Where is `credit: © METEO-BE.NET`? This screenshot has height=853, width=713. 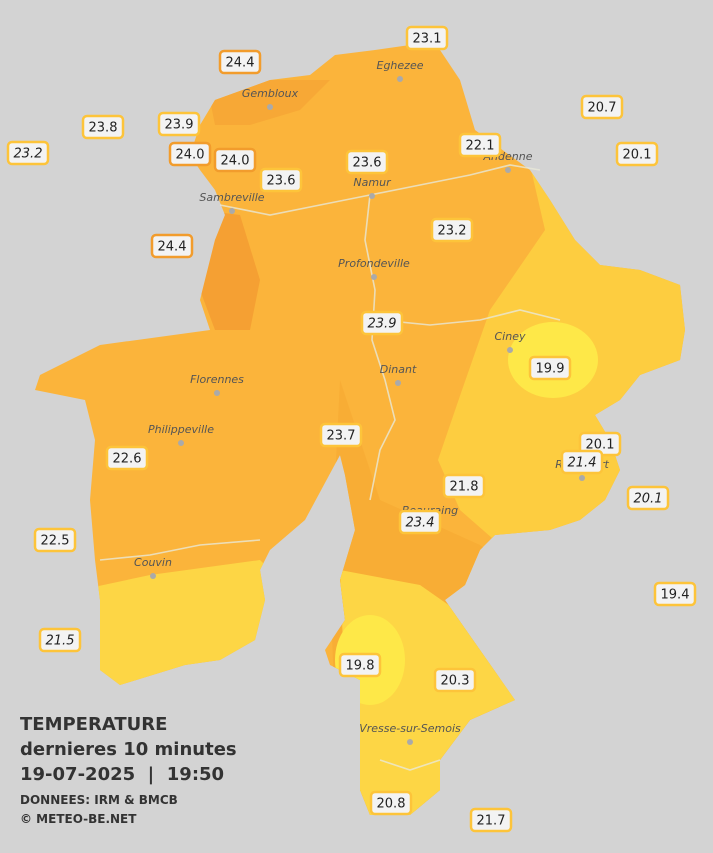 credit: © METEO-BE.NET is located at coordinates (78, 819).